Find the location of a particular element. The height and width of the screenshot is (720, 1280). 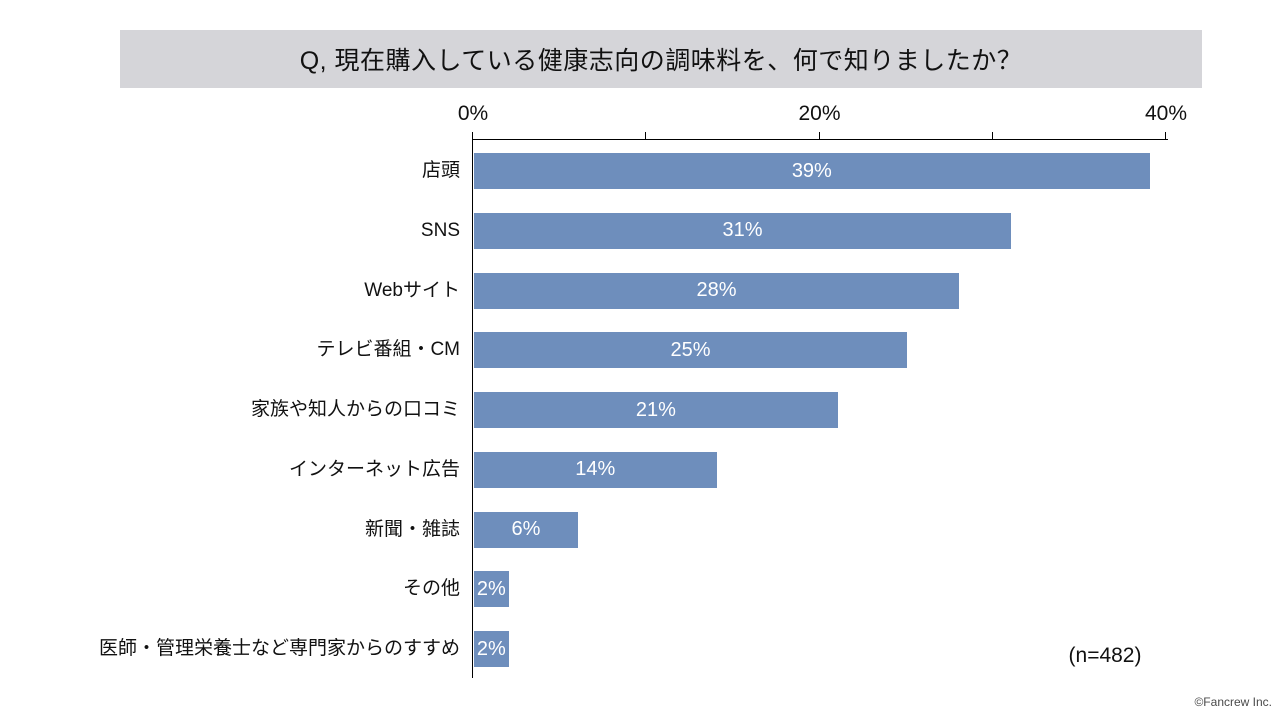

sample-size-label: (n=482) is located at coordinates (1105, 655).